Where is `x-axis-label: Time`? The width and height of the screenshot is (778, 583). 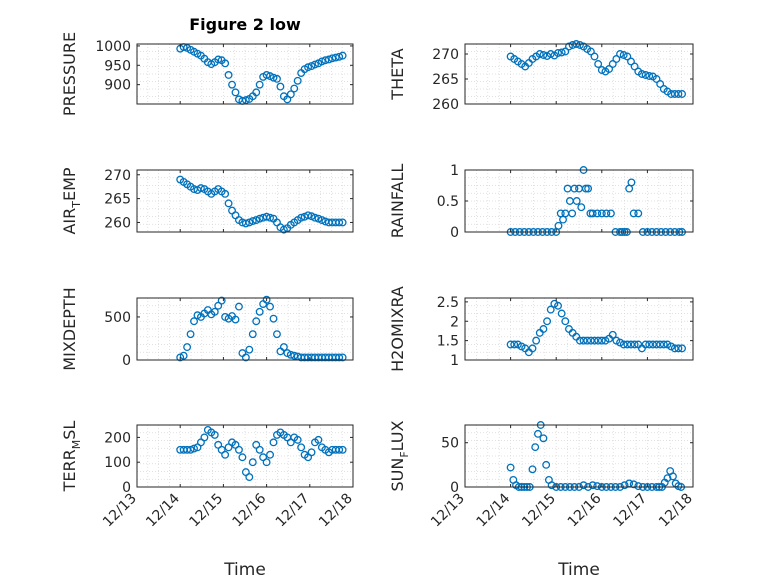
x-axis-label: Time is located at coordinates (244, 570).